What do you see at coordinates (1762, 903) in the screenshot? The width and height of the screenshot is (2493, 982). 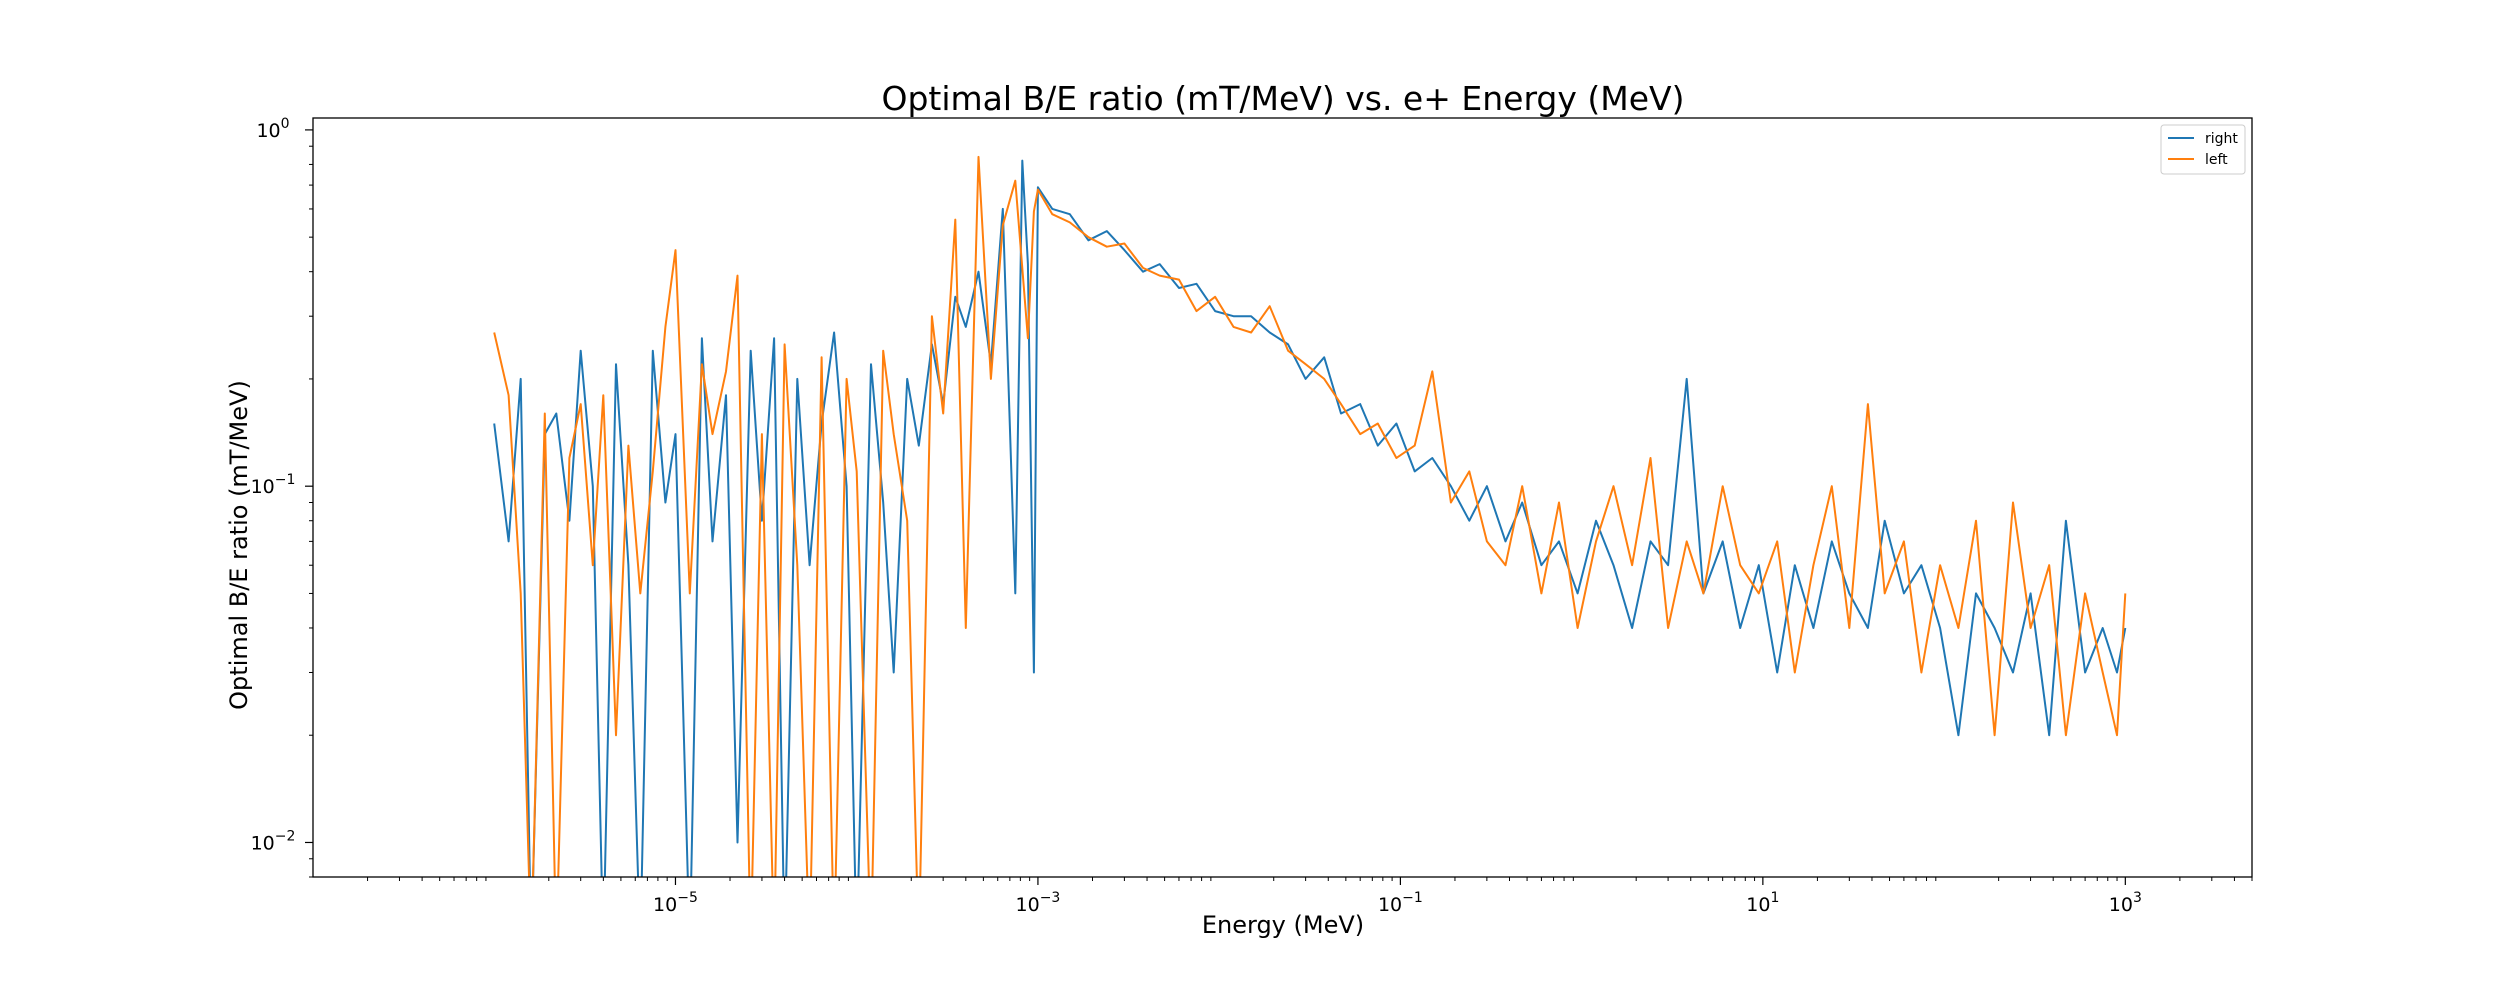 I see `x-tick-label: 10¹` at bounding box center [1762, 903].